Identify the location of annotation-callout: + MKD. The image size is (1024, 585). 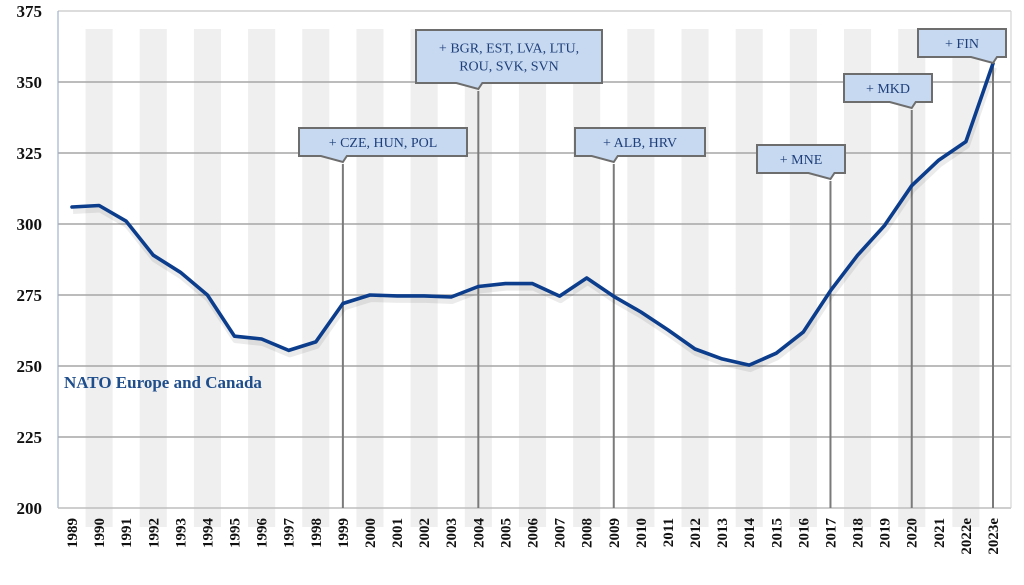
(888, 91).